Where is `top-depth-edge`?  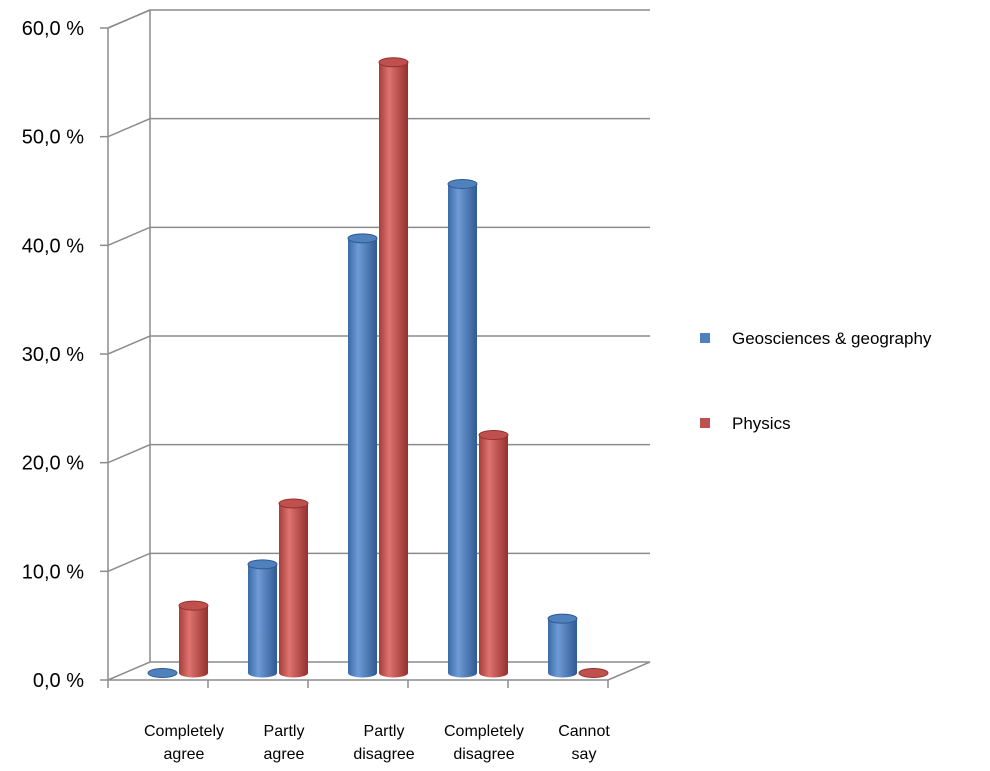
top-depth-edge is located at coordinates (129, 19).